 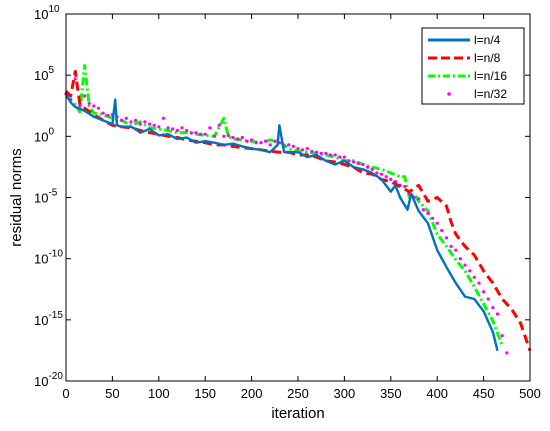 I want to click on y-tick-label: 10⁻²⁰, so click(x=48, y=380).